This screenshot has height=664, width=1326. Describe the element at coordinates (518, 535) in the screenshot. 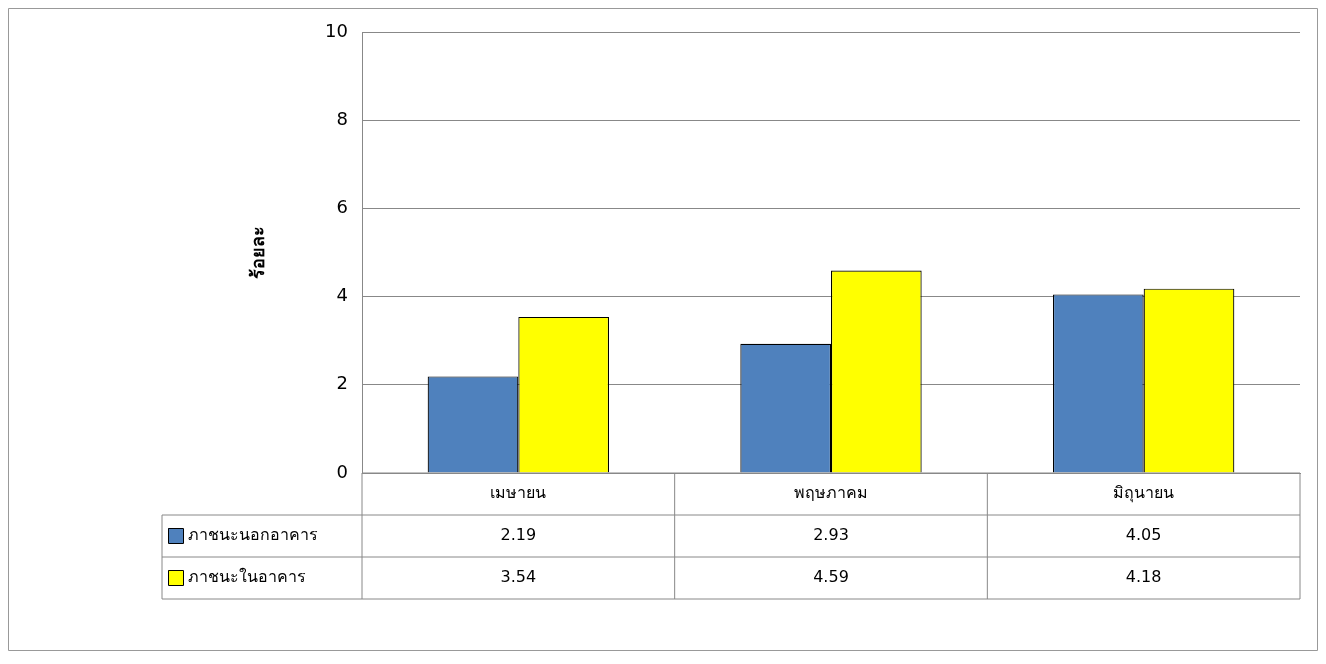

I see `data-label: 2.19` at that location.